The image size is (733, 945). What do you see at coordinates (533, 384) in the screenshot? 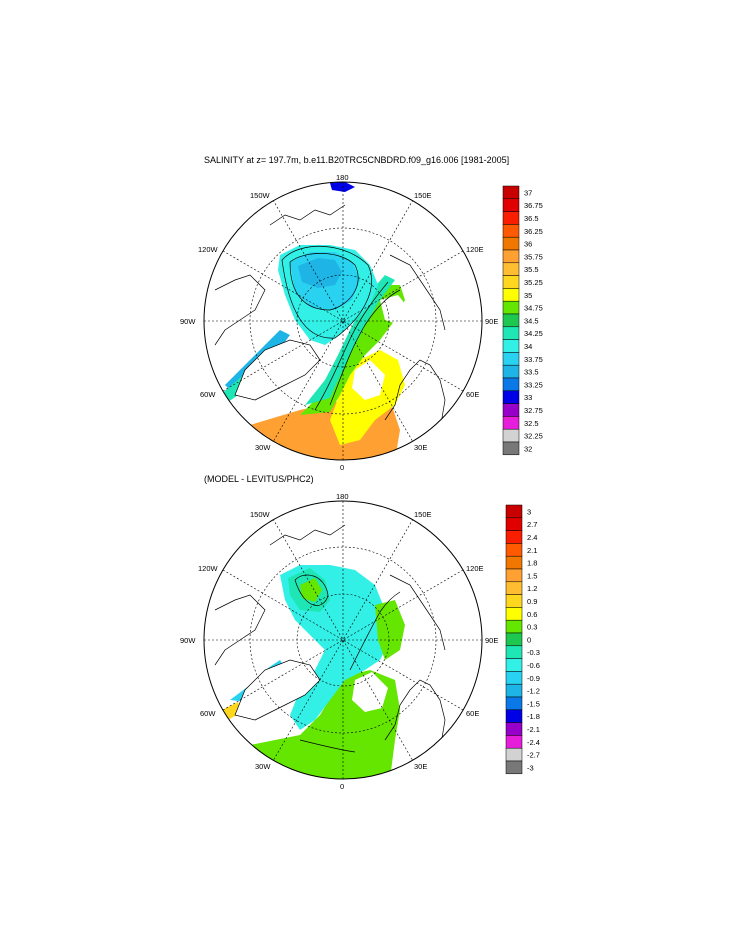
I see `salinity-colorbar-label: 33.25` at bounding box center [533, 384].